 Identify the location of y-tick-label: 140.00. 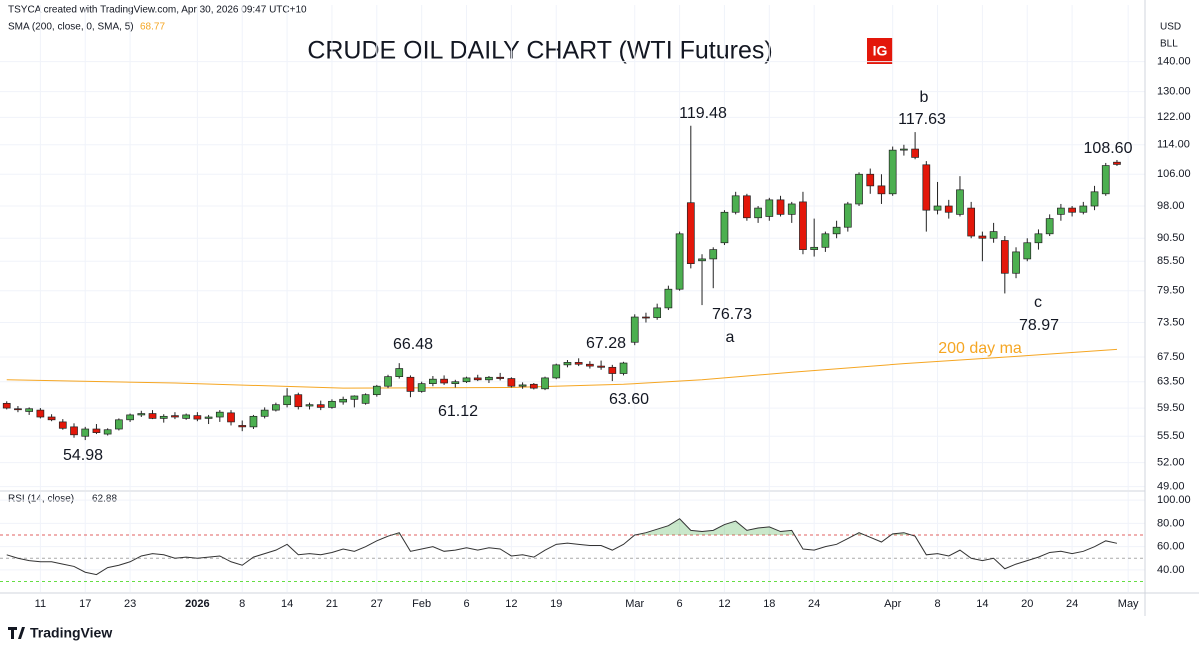
(1174, 61).